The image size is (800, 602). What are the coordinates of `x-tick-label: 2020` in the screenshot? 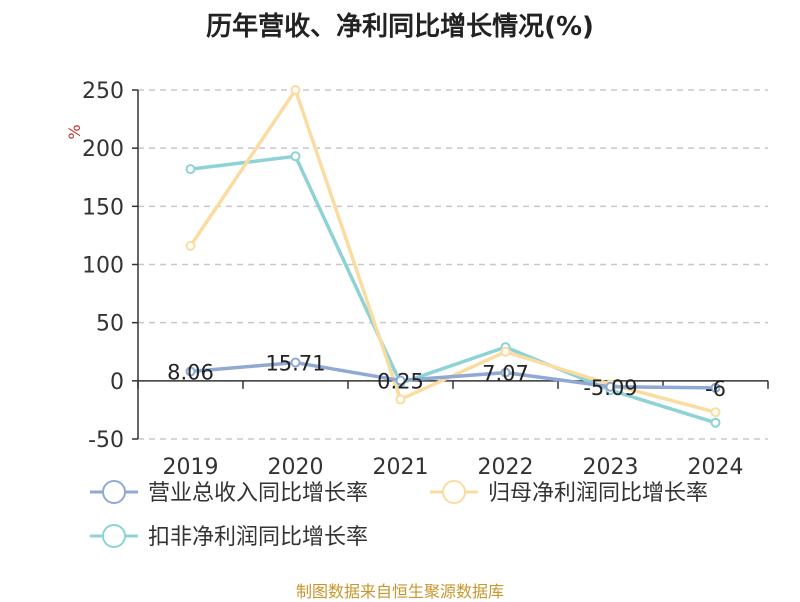 It's located at (296, 467).